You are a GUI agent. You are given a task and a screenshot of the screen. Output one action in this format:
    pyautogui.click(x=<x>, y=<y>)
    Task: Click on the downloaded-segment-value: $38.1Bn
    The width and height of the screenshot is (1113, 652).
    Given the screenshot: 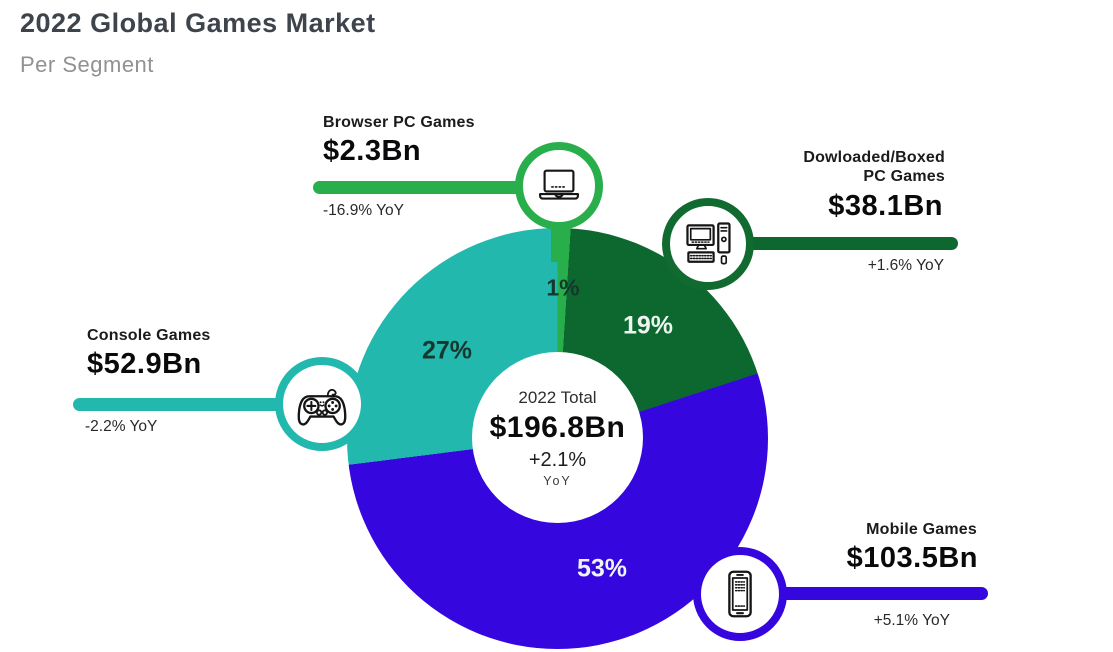 What is the action you would take?
    pyautogui.click(x=885, y=206)
    